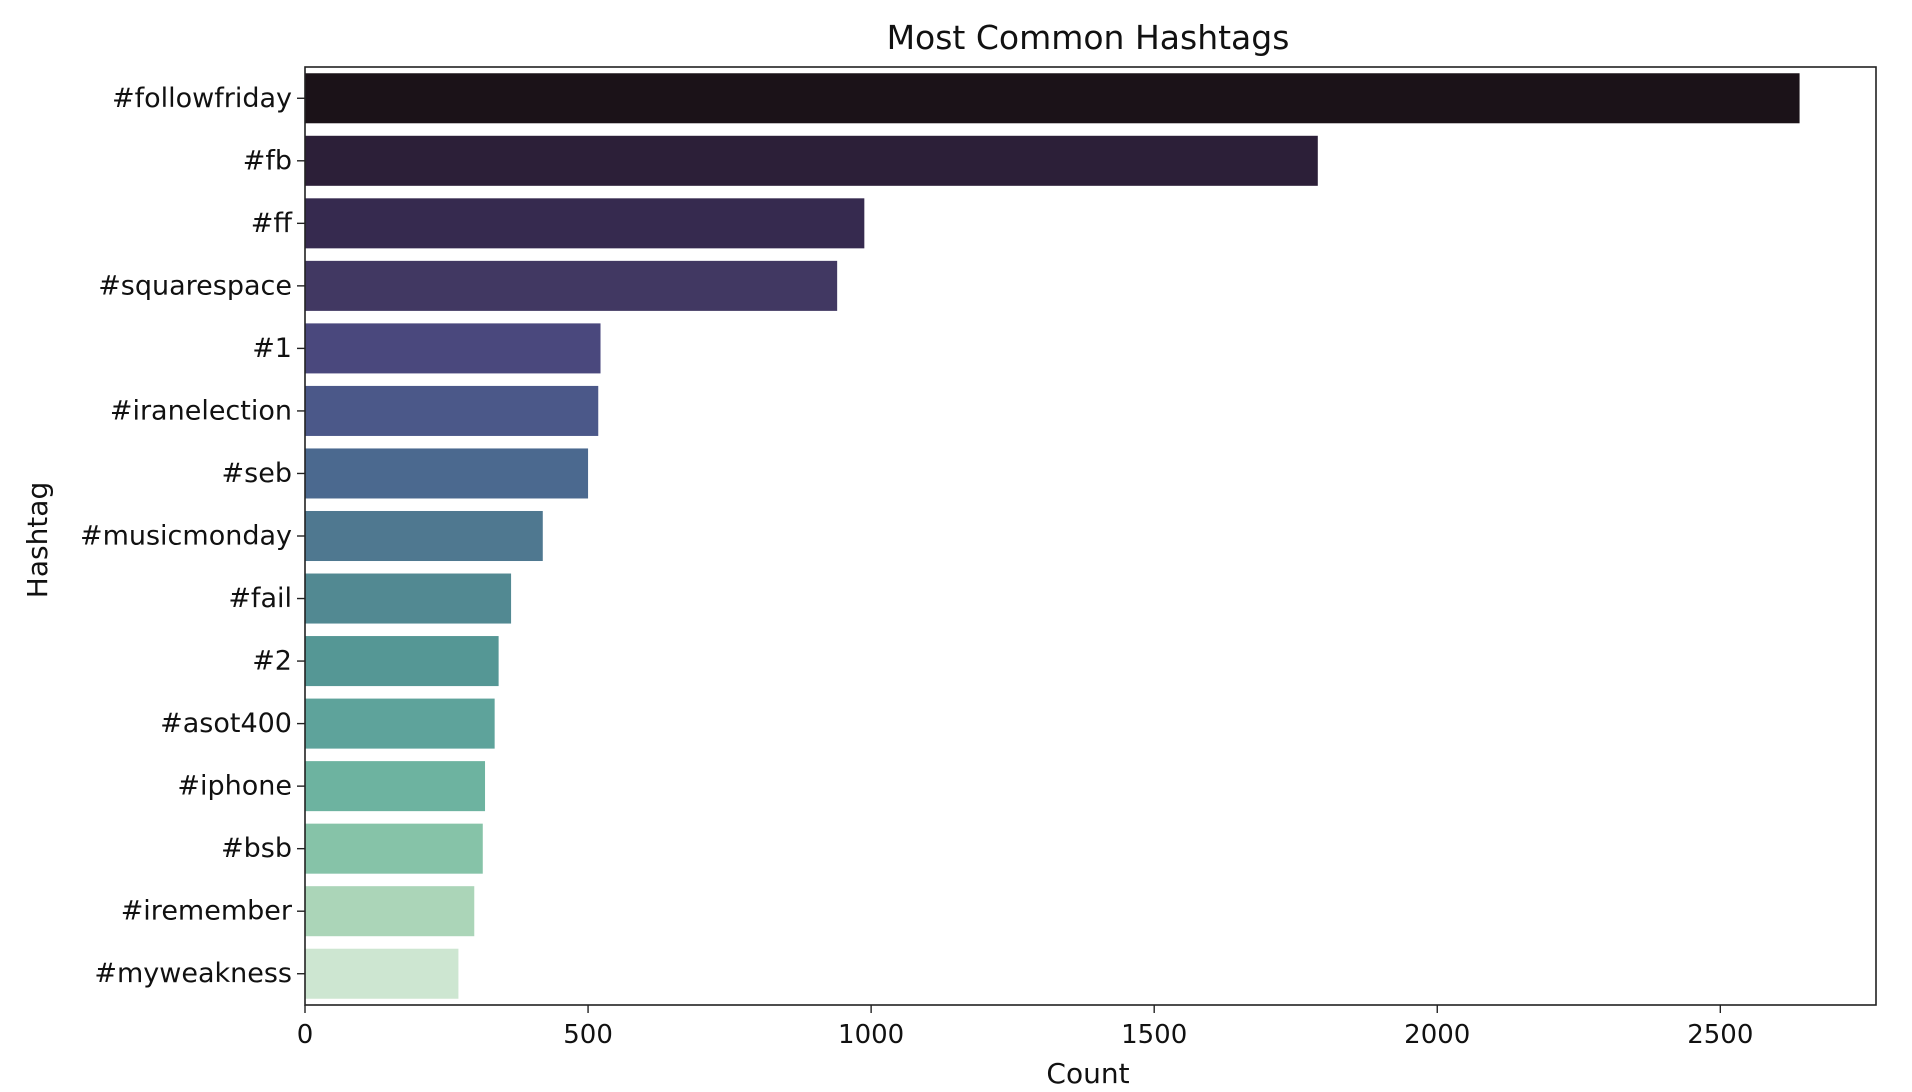  Describe the element at coordinates (256, 848) in the screenshot. I see `y-tick-label: #bsb` at that location.